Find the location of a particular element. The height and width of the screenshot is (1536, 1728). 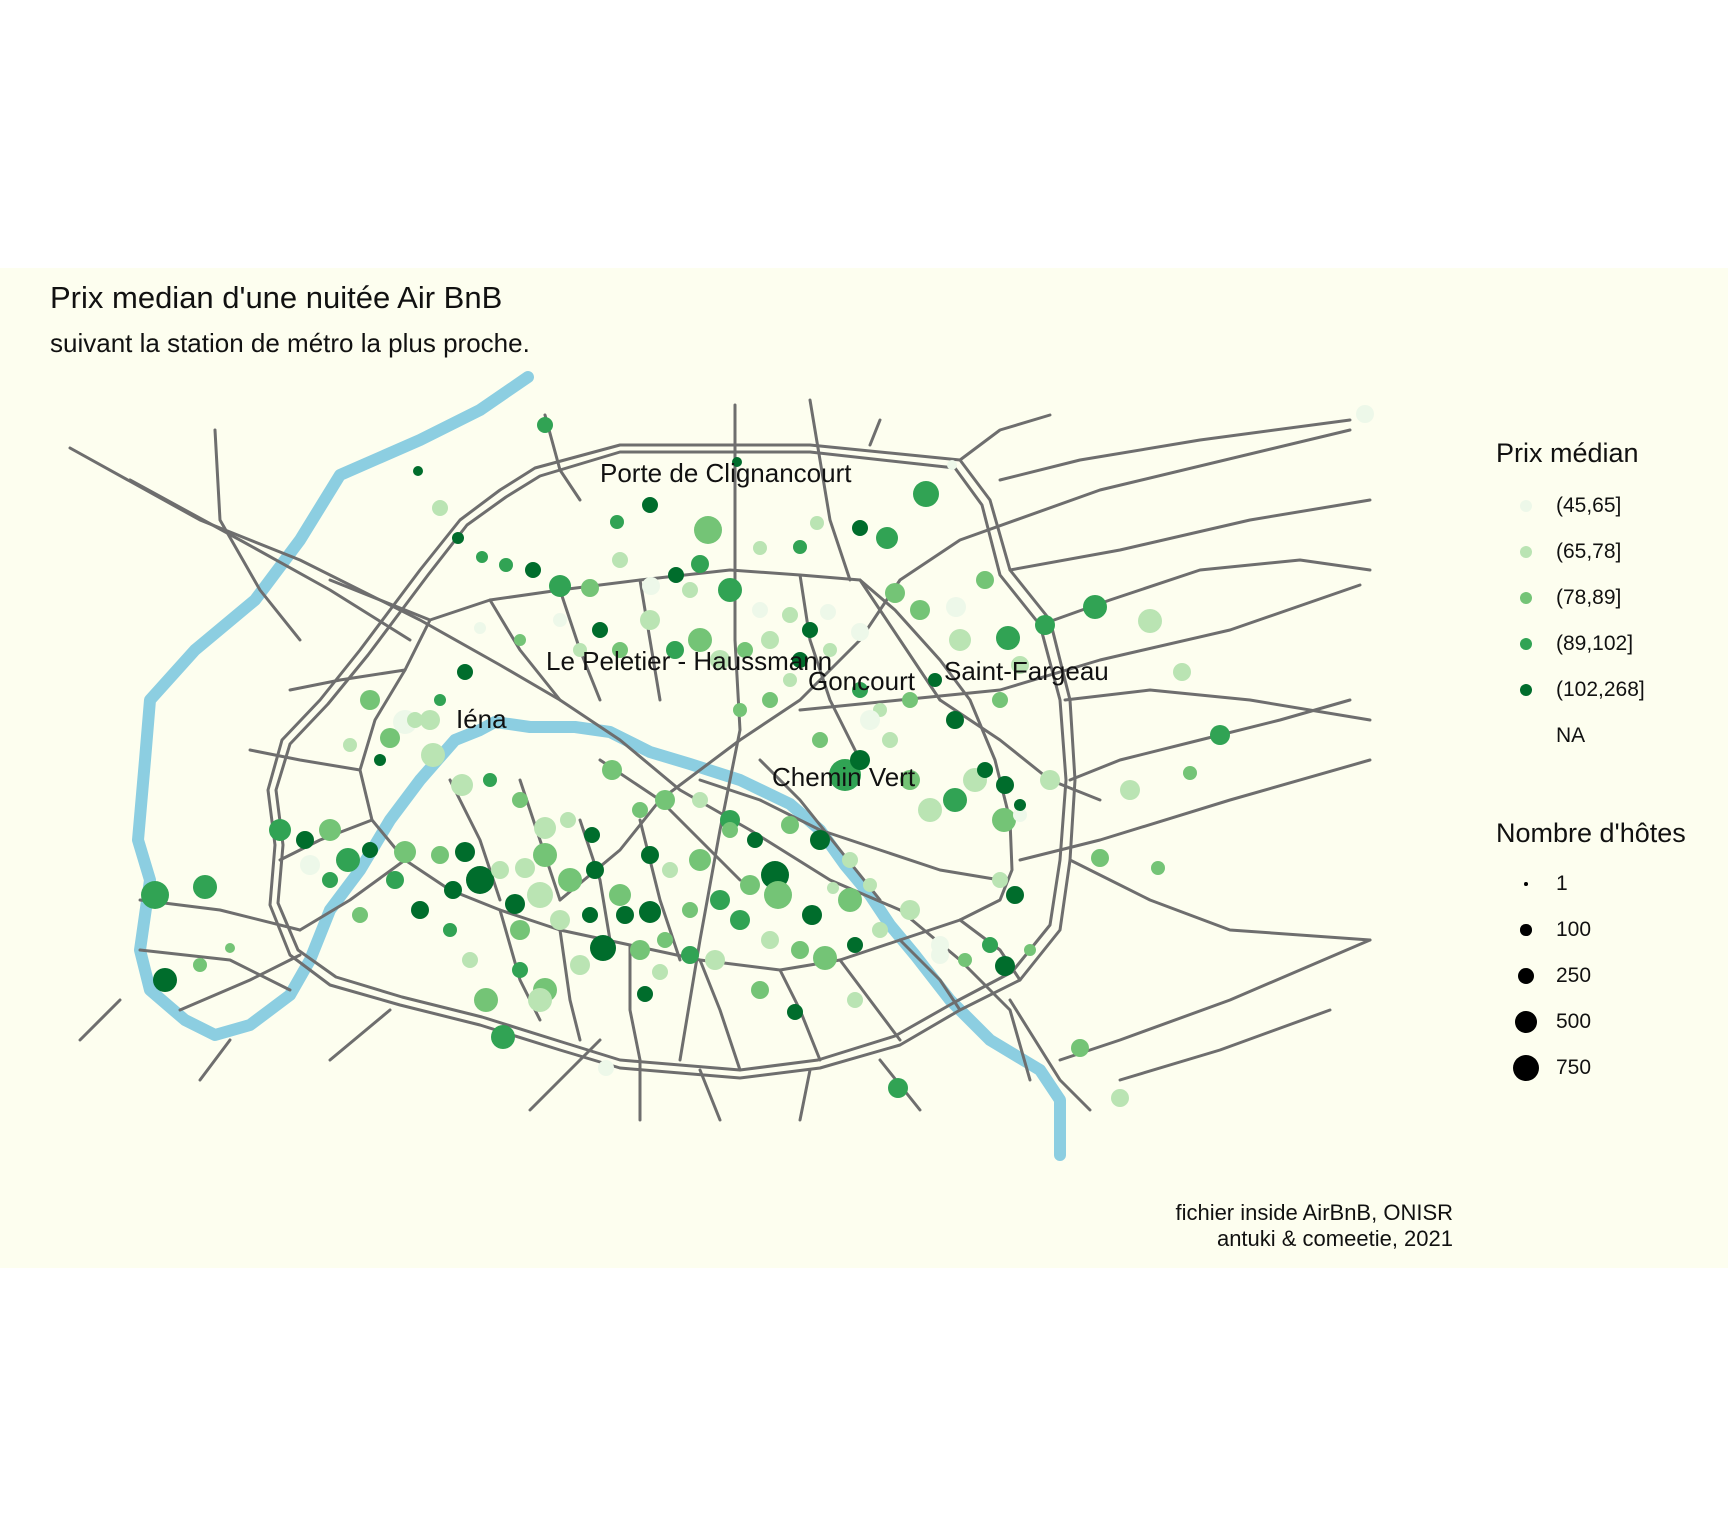

station-label: Chemin Vert is located at coordinates (844, 777).